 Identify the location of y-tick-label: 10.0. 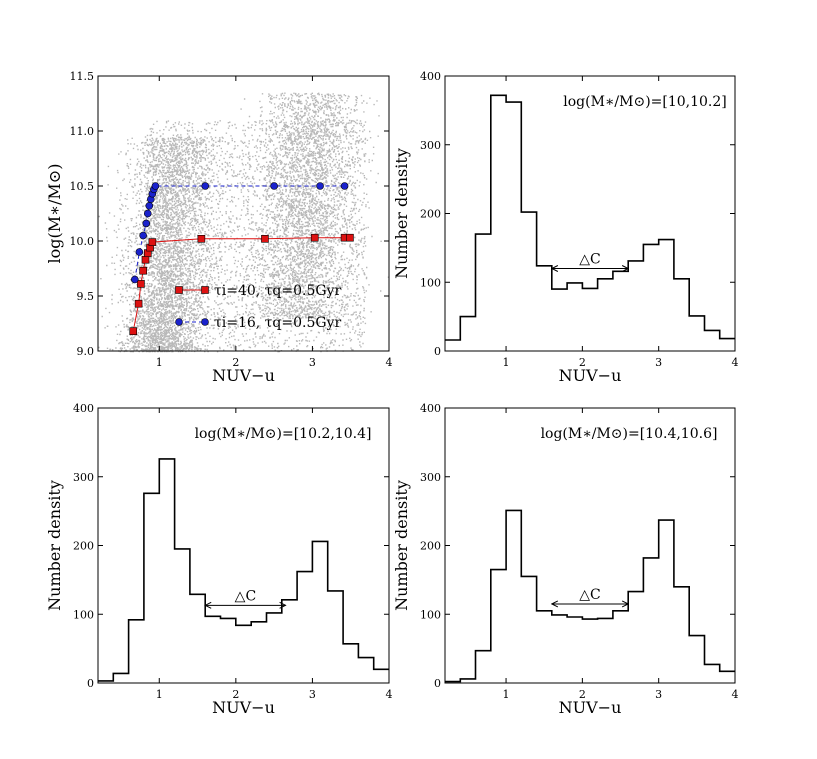
(82, 241).